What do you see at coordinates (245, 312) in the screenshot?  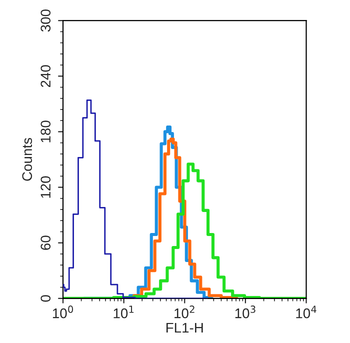 I see `x-tick-label: 10$^{3}$` at bounding box center [245, 312].